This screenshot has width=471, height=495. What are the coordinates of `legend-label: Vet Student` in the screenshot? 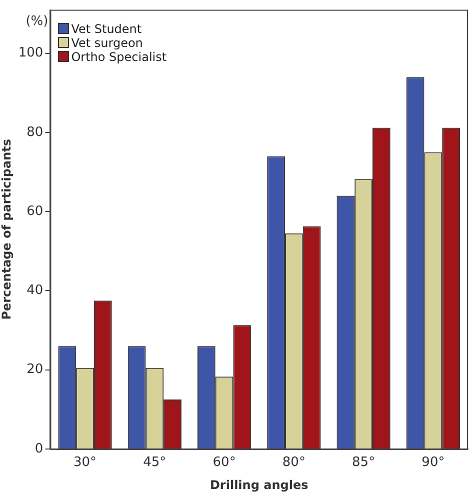 It's located at (106, 29).